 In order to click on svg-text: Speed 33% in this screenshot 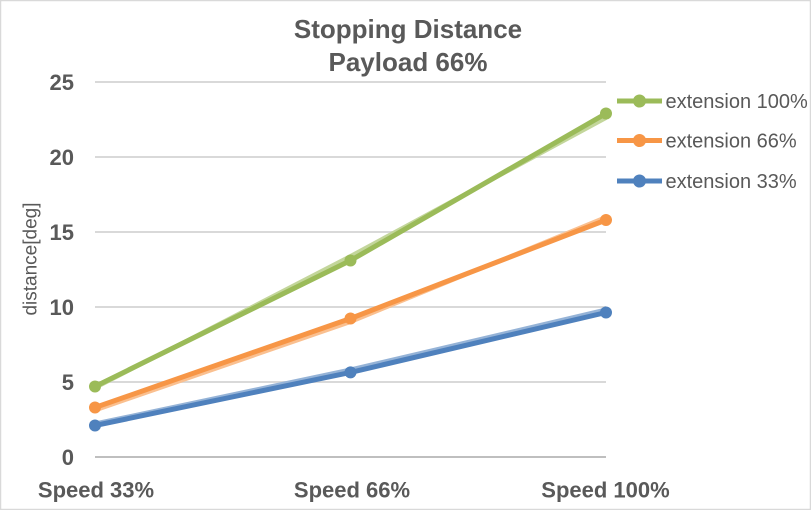, I will do `click(96, 490)`.